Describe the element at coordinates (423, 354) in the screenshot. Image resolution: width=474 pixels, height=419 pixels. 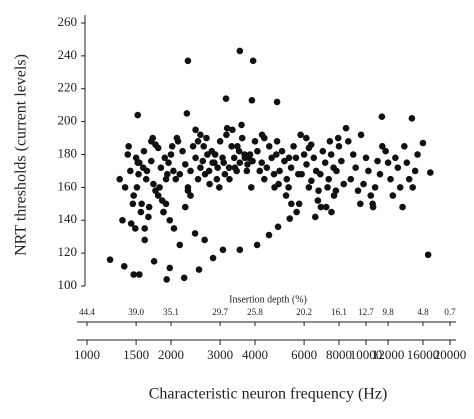
I see `x-tick-label: 16000` at that location.